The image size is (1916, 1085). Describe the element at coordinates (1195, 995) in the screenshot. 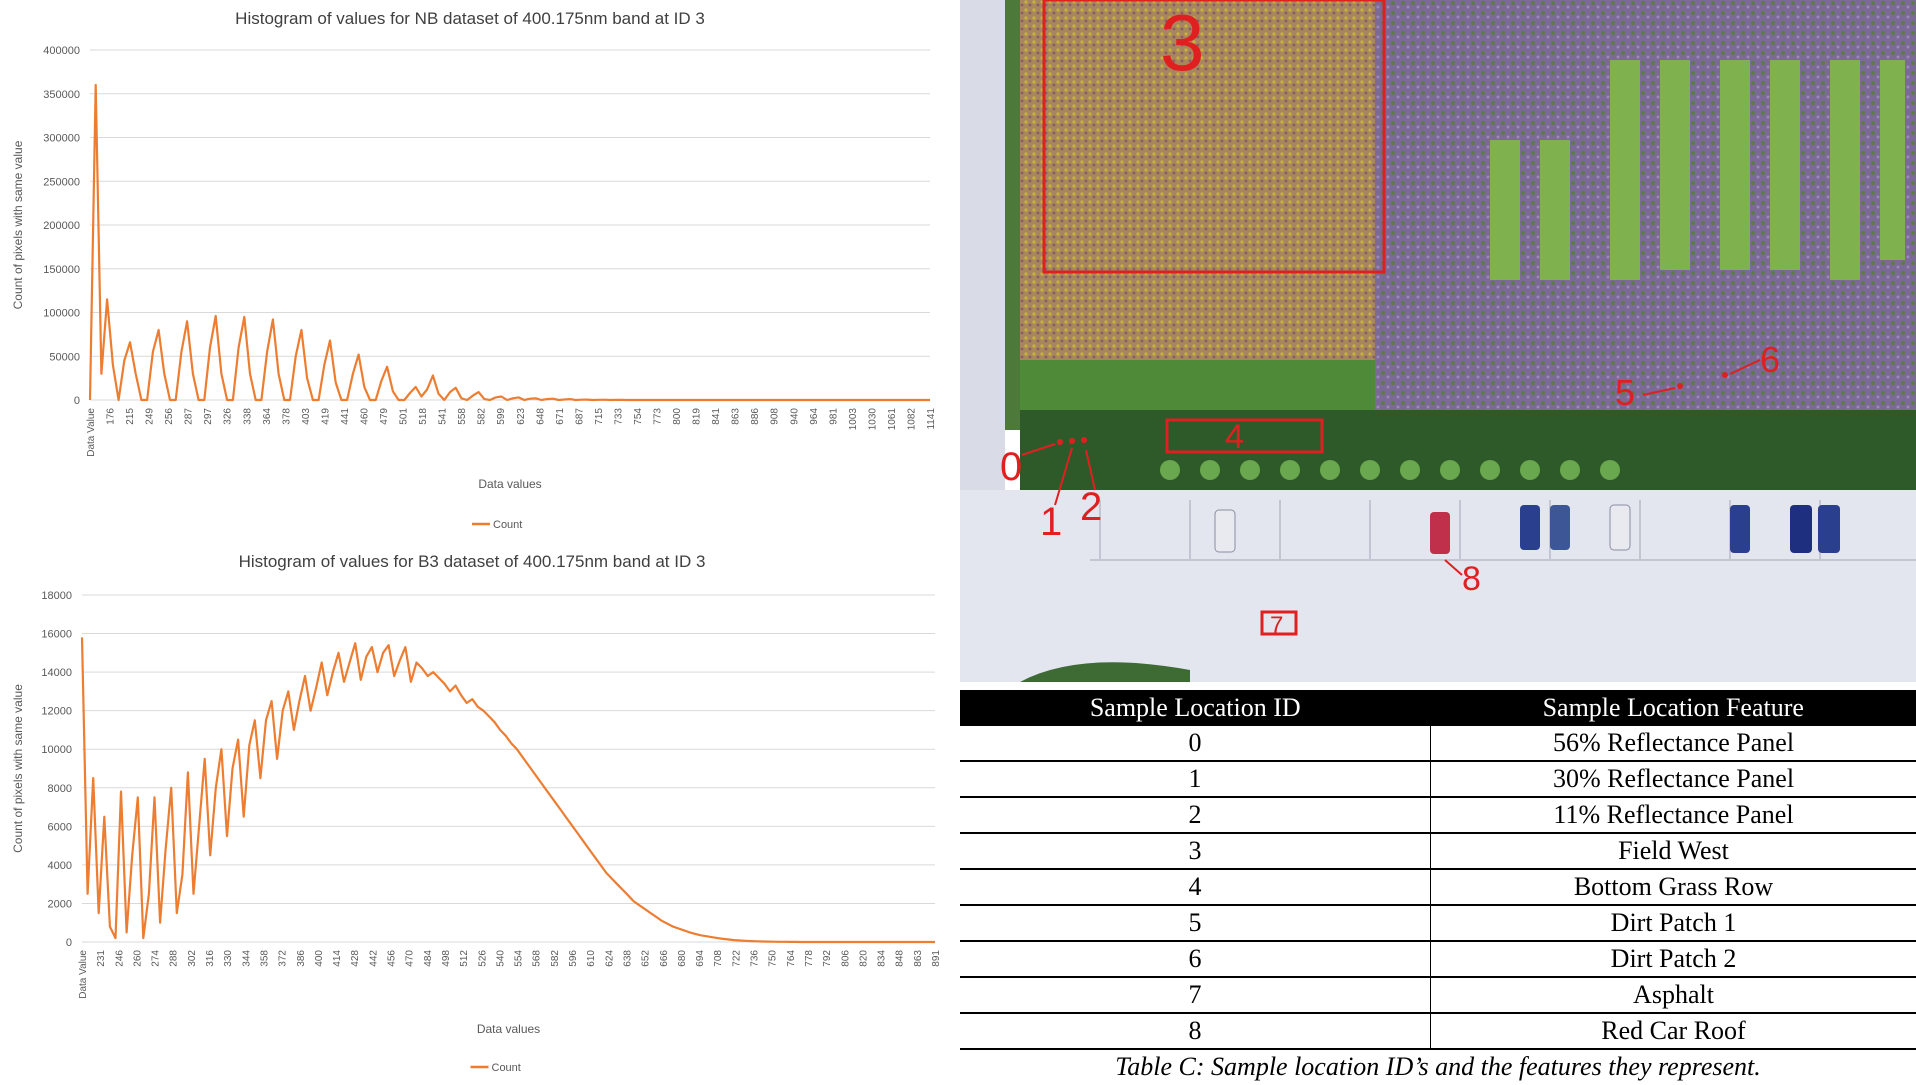

I see `table-cell-id: 7` at that location.